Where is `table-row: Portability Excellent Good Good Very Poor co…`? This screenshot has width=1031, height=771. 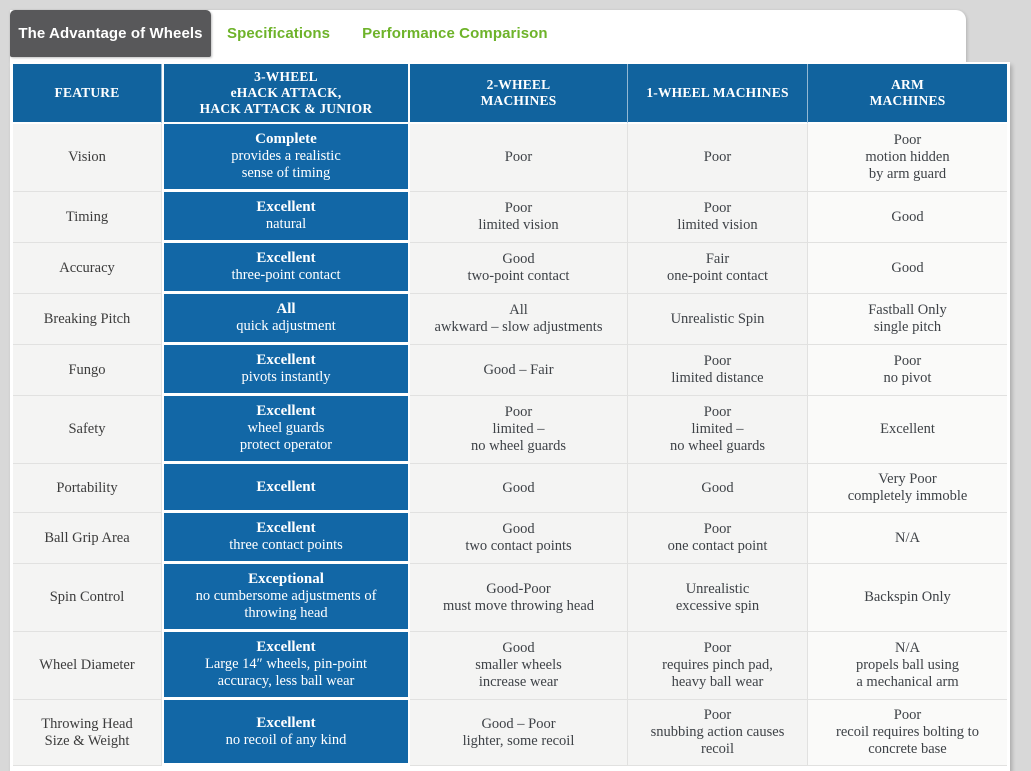
table-row: Portability Excellent Good Good Very Poor co… is located at coordinates (510, 488).